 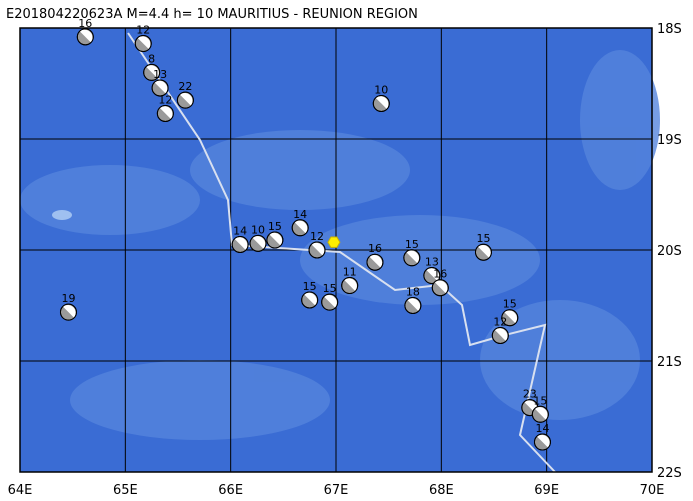 What do you see at coordinates (62, 215) in the screenshot?
I see `shallow-patch` at bounding box center [62, 215].